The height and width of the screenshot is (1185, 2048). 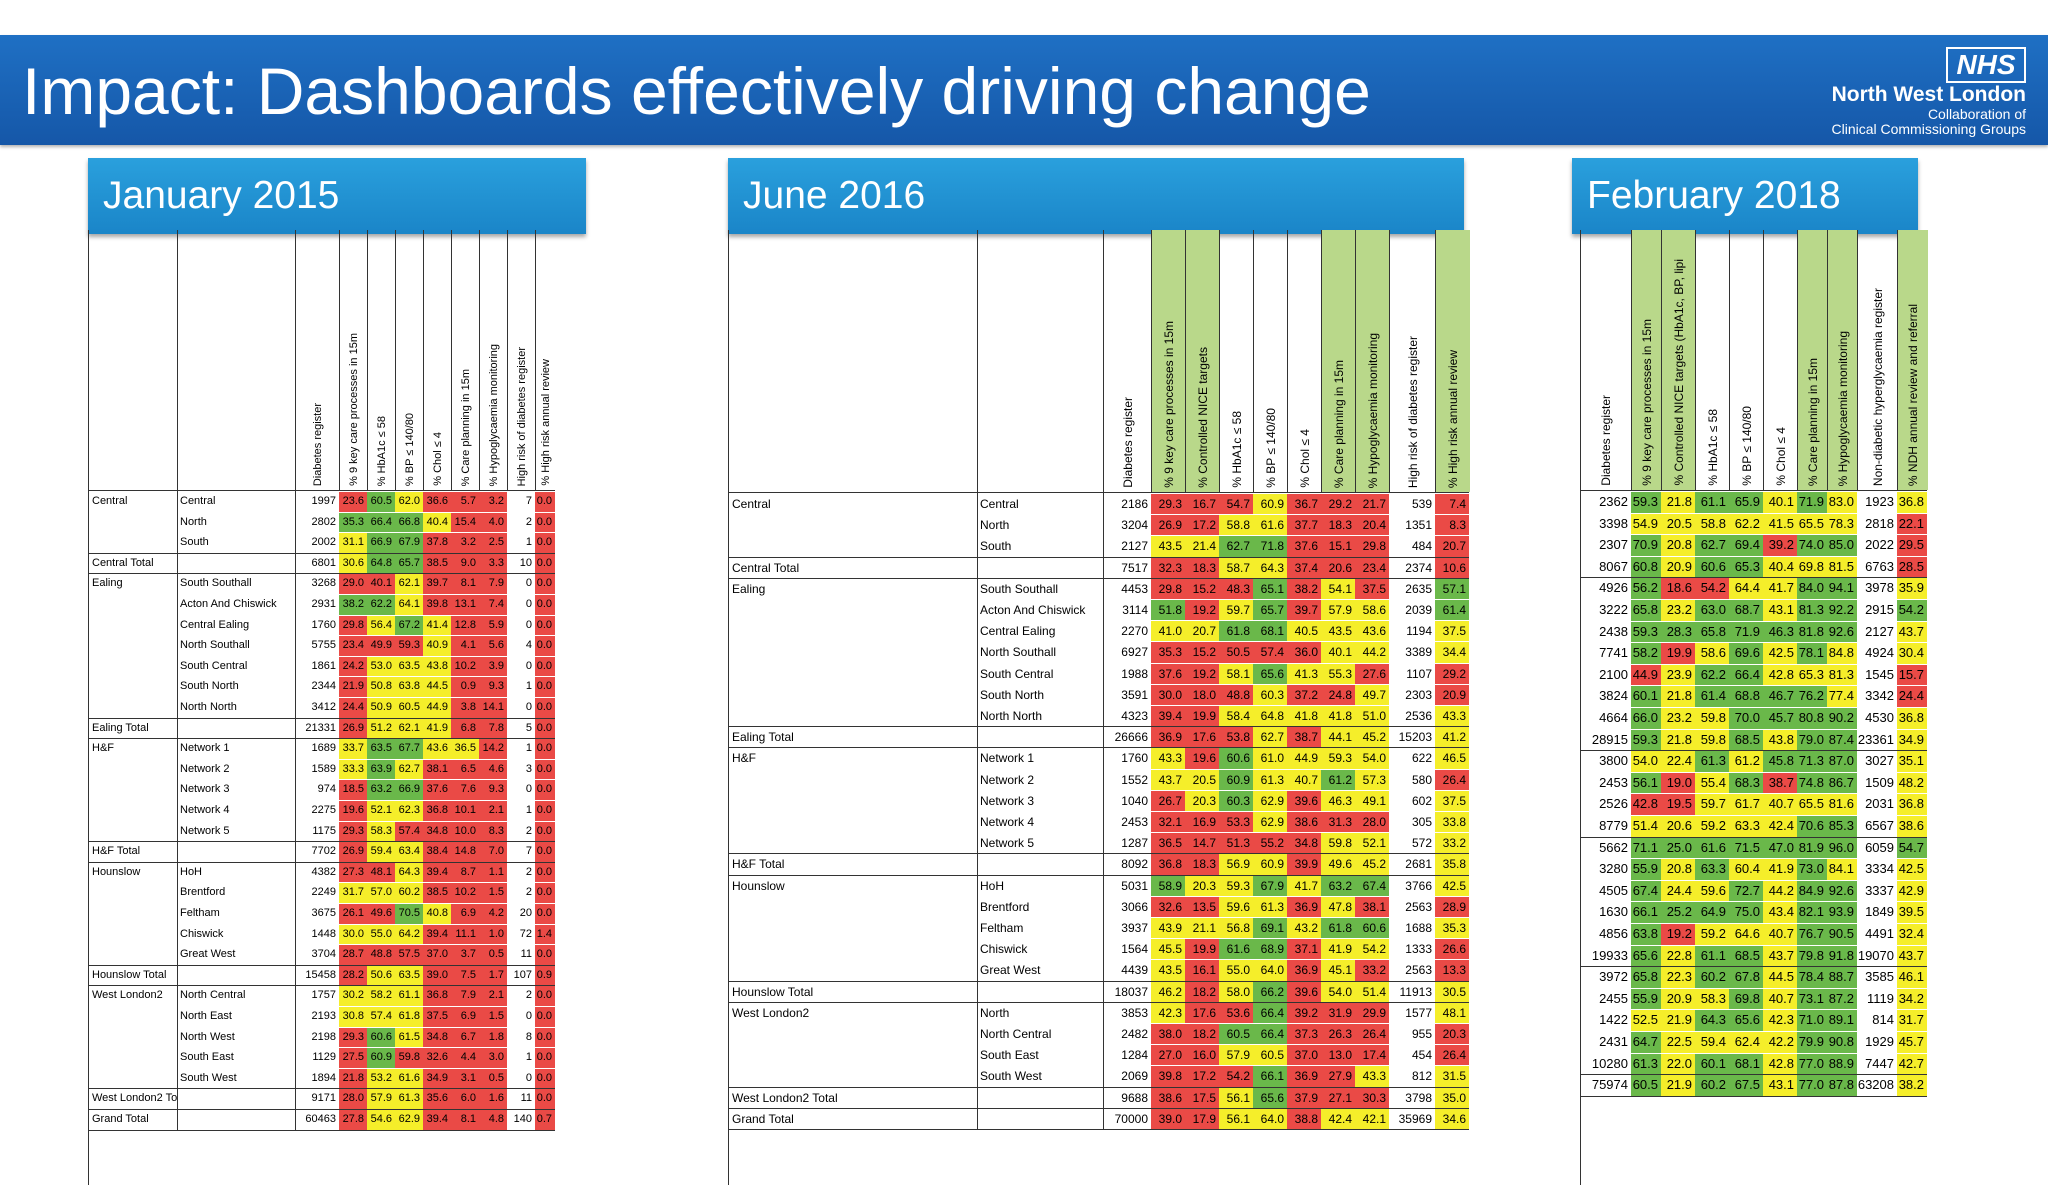 I want to click on metric-cell-hba1c-58: 58.1, so click(x=1236, y=673).